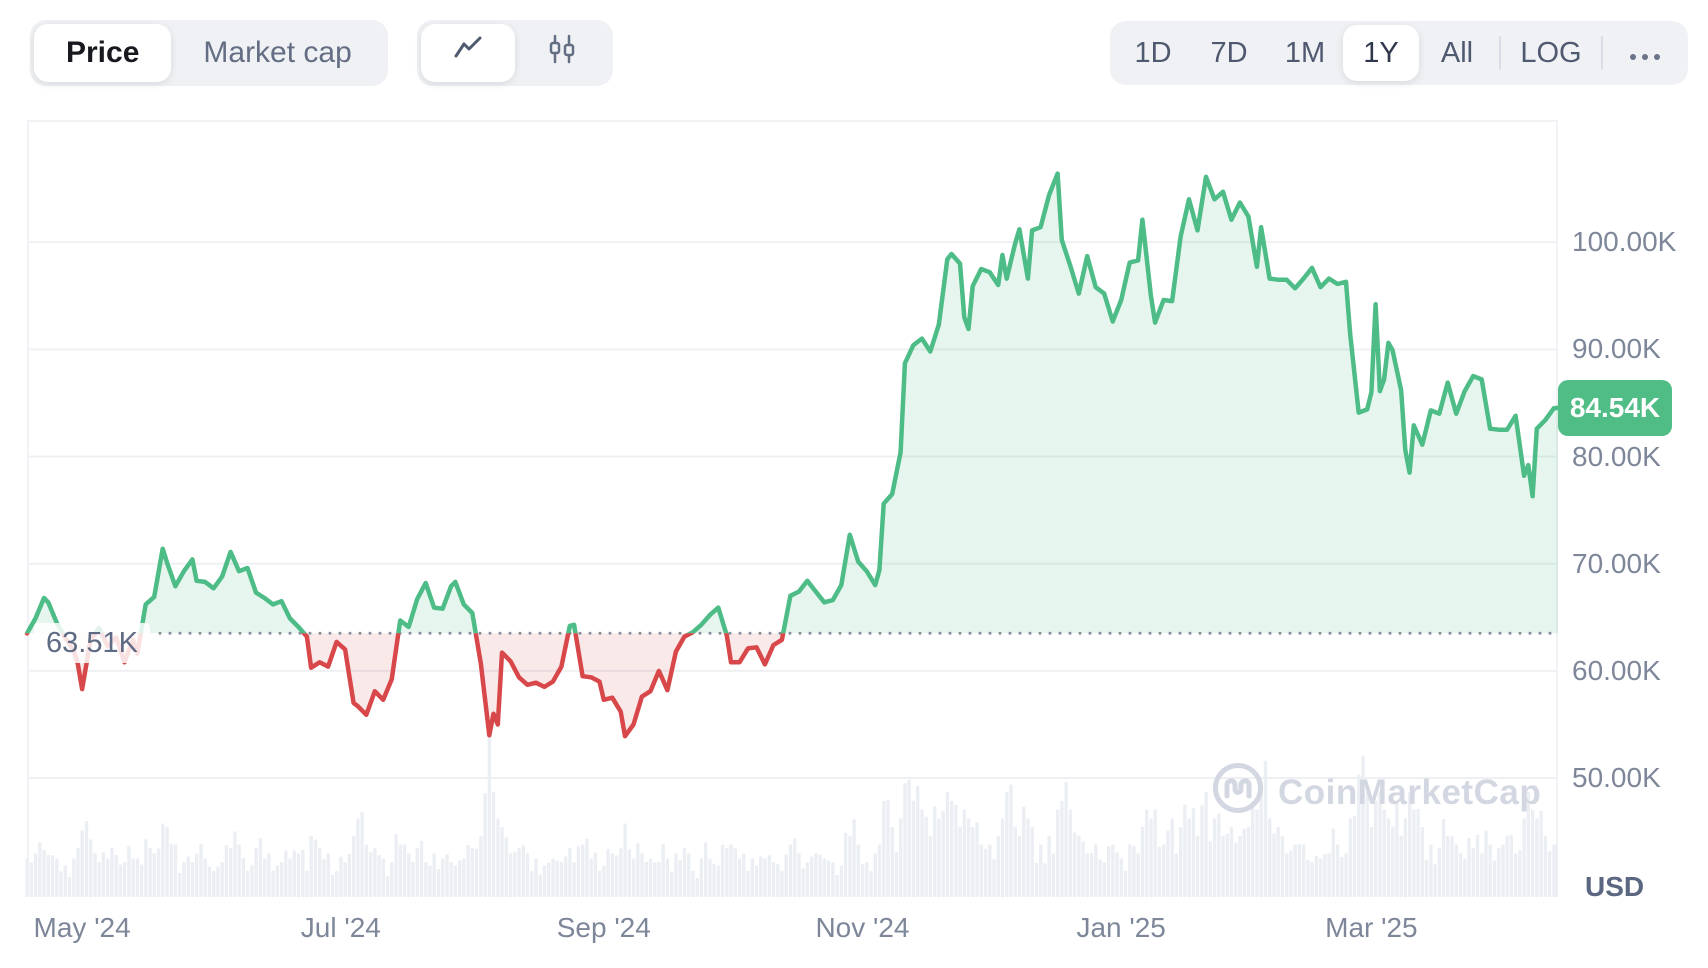 The height and width of the screenshot is (968, 1708). I want to click on tab-market-cap: Market cap, so click(277, 52).